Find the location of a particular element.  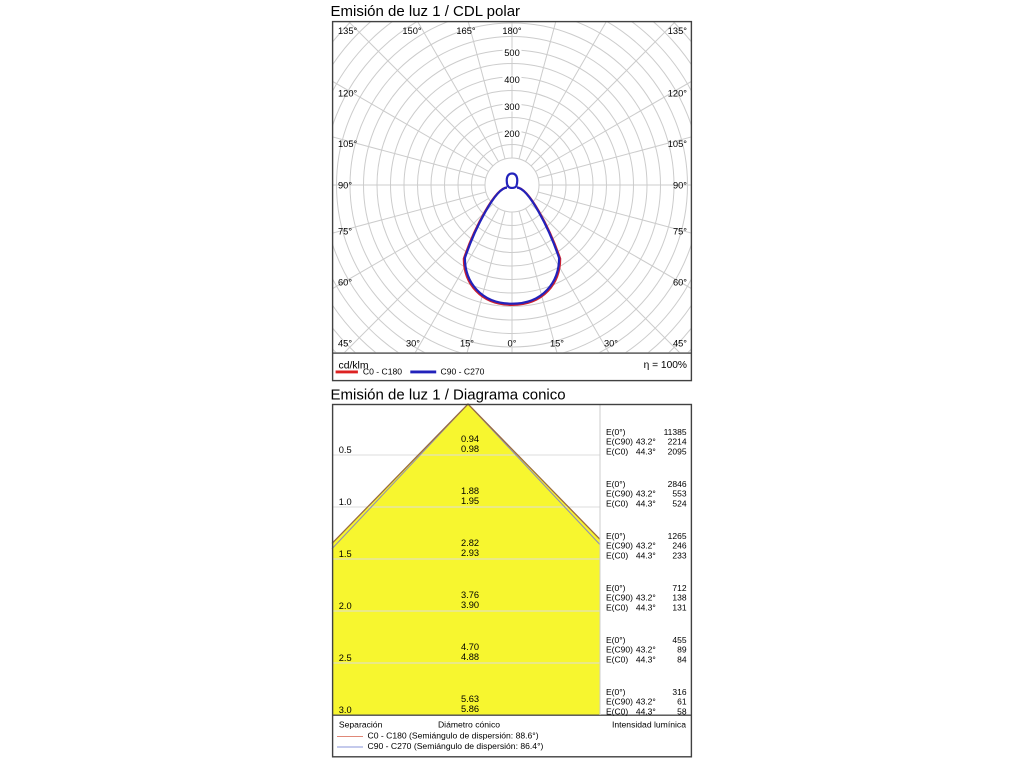

svg-text: 1.88 is located at coordinates (470, 491).